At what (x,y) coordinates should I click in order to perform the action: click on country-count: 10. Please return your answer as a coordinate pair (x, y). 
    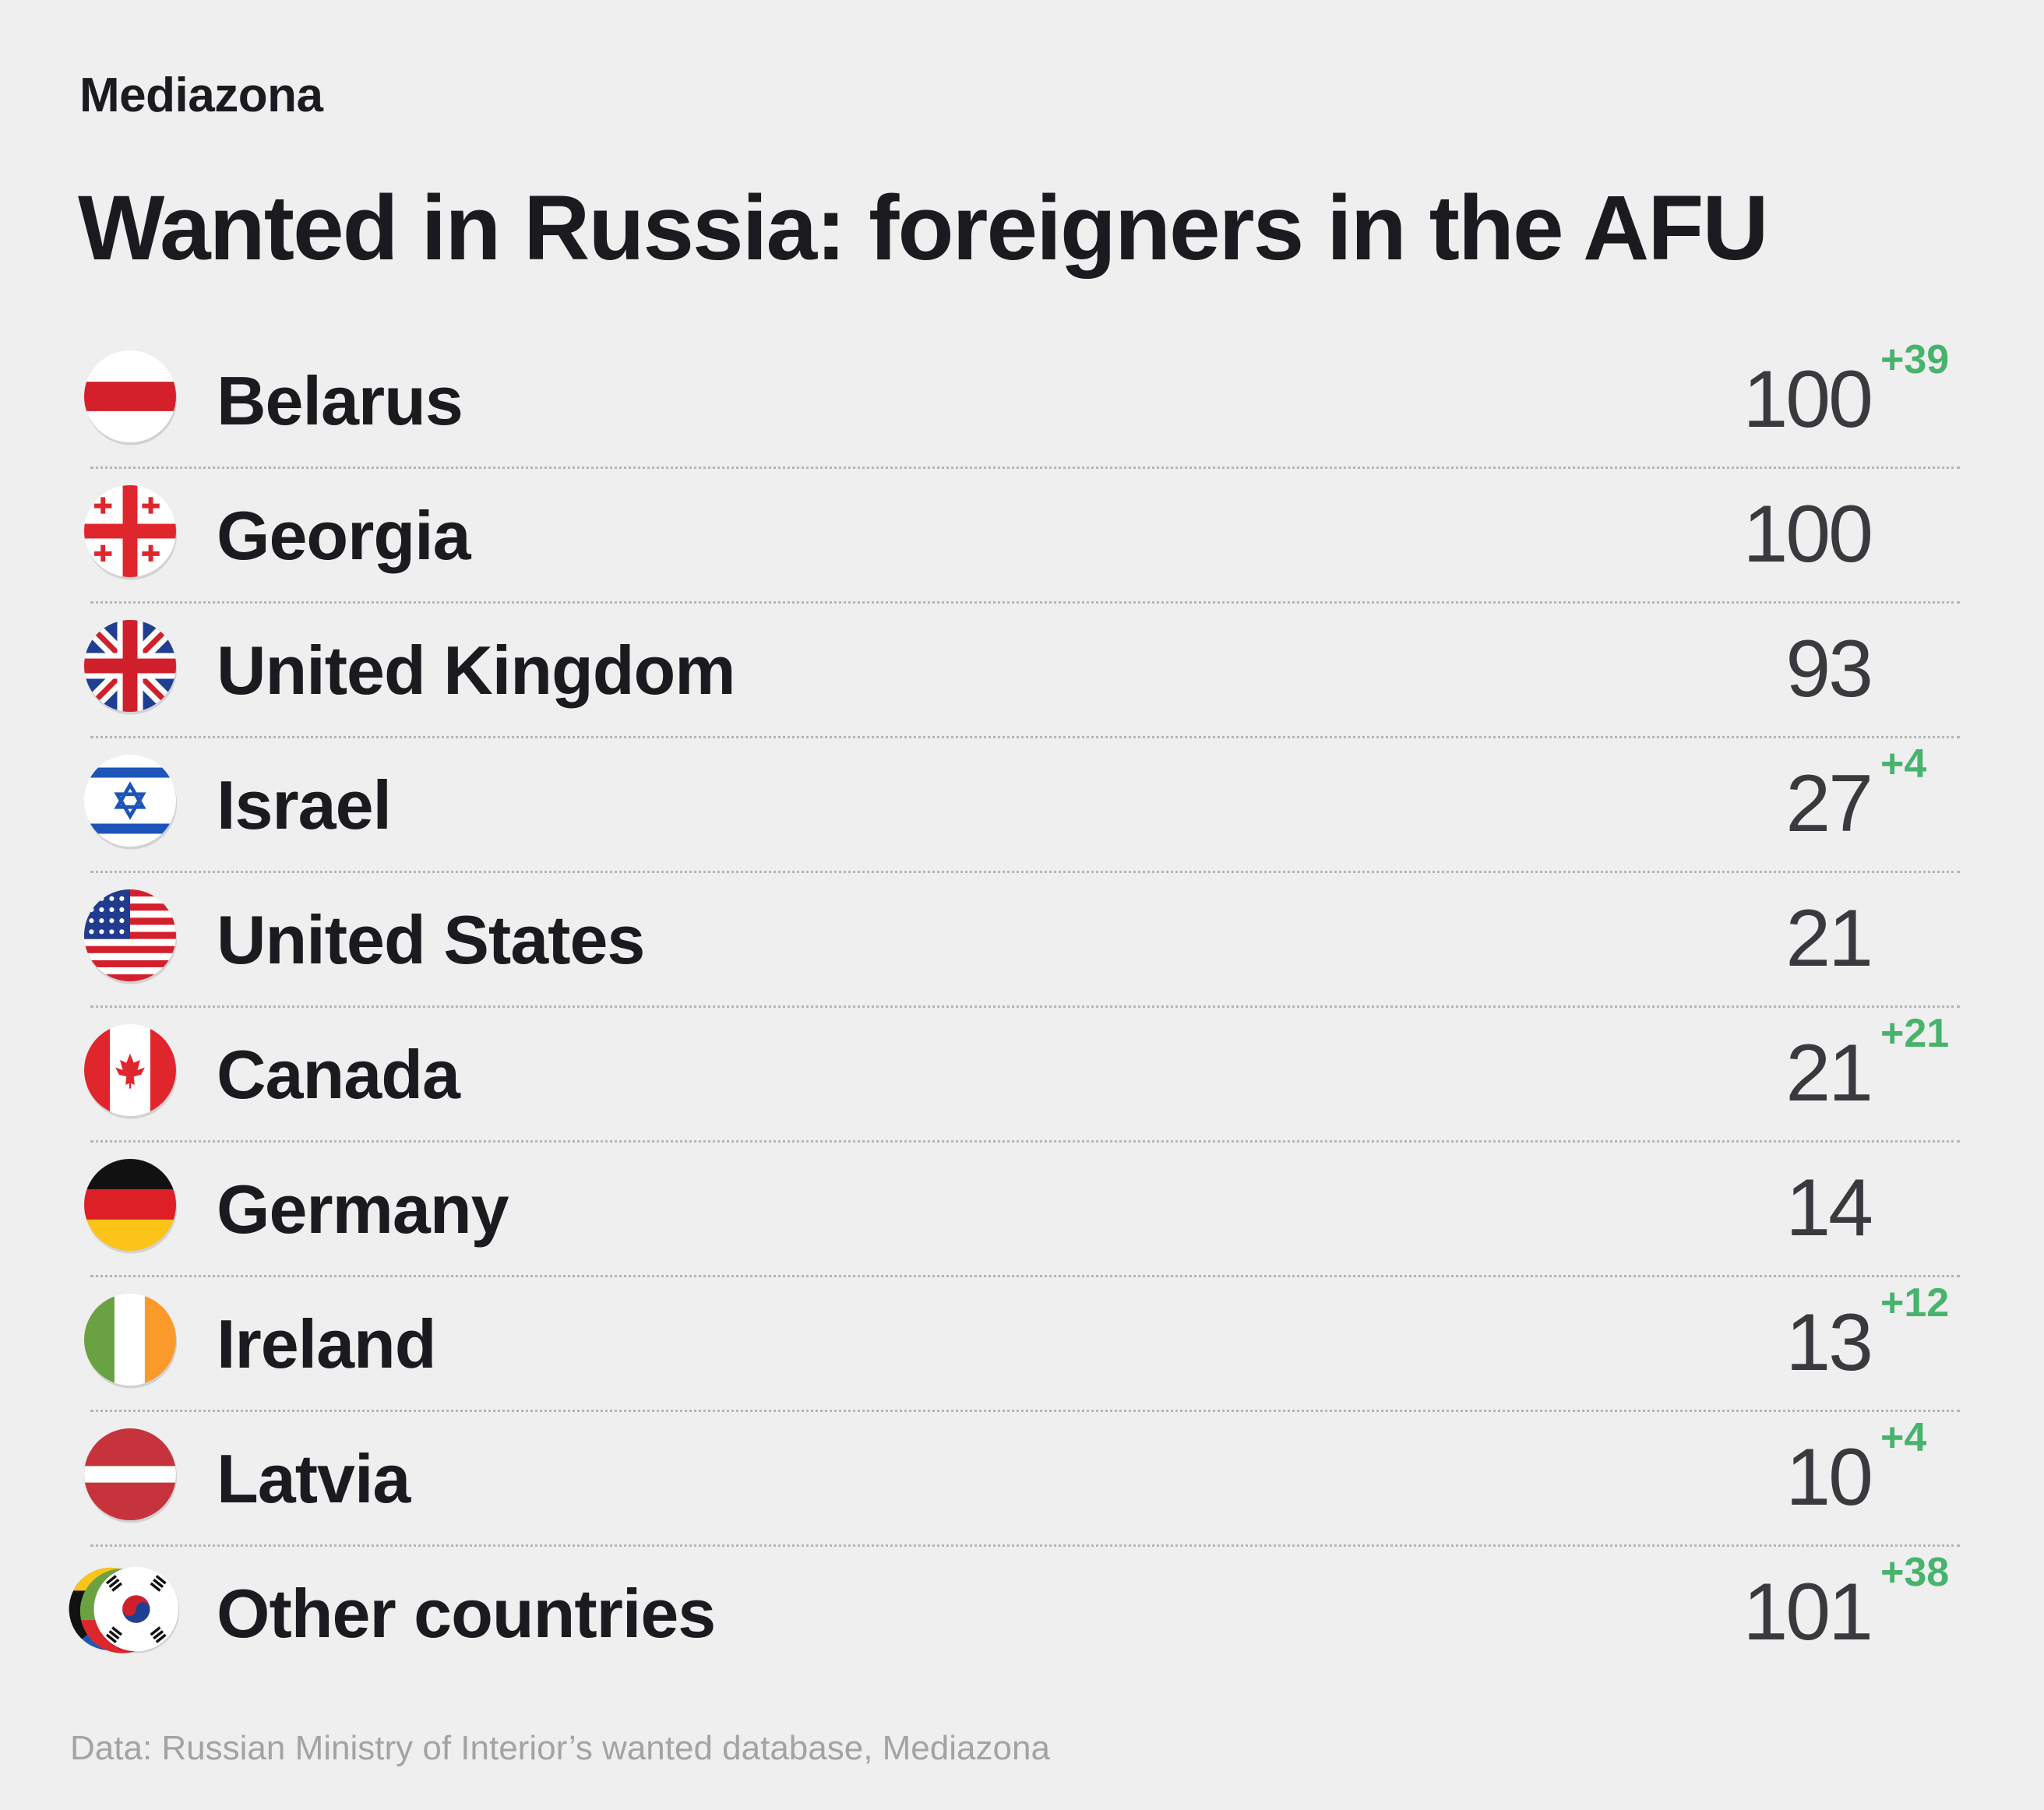
    Looking at the image, I should click on (1829, 1478).